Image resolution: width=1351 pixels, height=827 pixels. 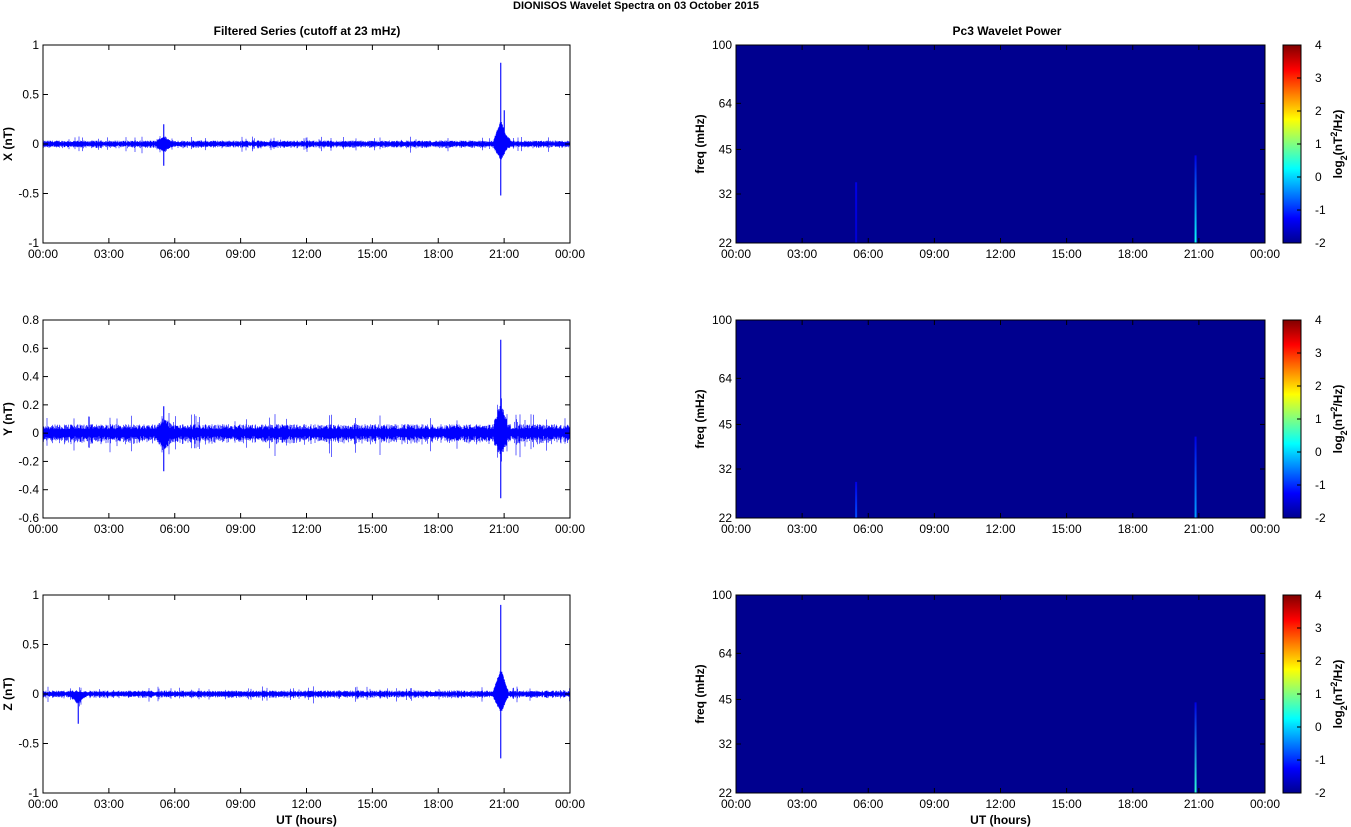 What do you see at coordinates (1339, 694) in the screenshot?
I see `colorbar-label: log2(nT2/Hz)` at bounding box center [1339, 694].